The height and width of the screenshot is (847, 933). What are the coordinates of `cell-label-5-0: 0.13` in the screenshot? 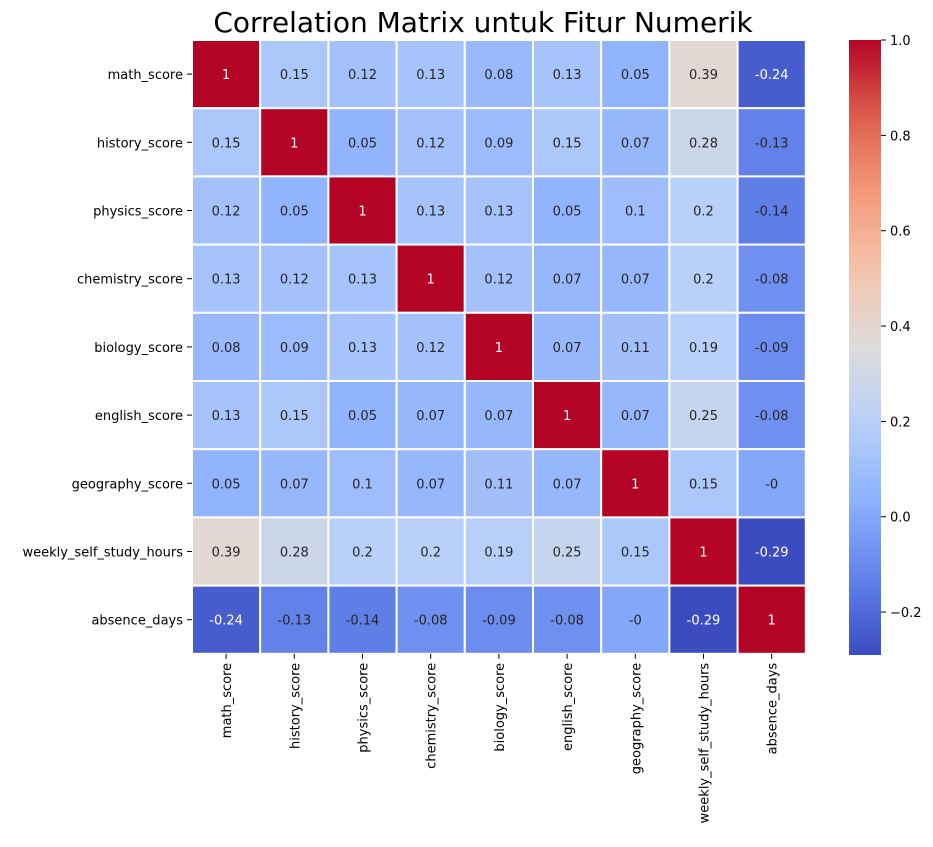 It's located at (226, 416).